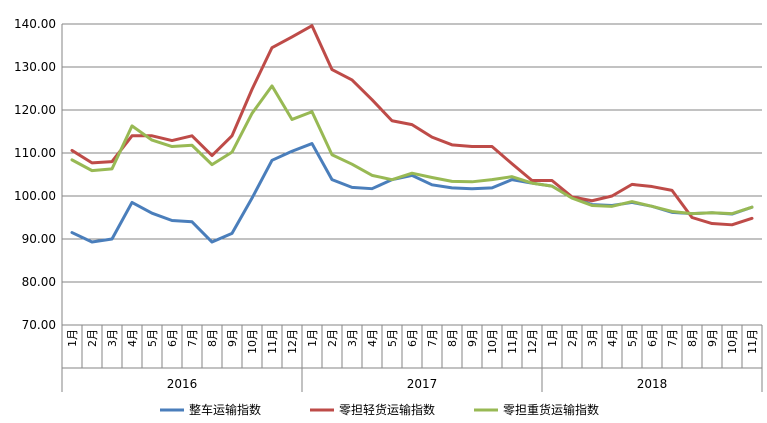 The height and width of the screenshot is (423, 767). What do you see at coordinates (35, 153) in the screenshot?
I see `y-tick-label: 110.00` at bounding box center [35, 153].